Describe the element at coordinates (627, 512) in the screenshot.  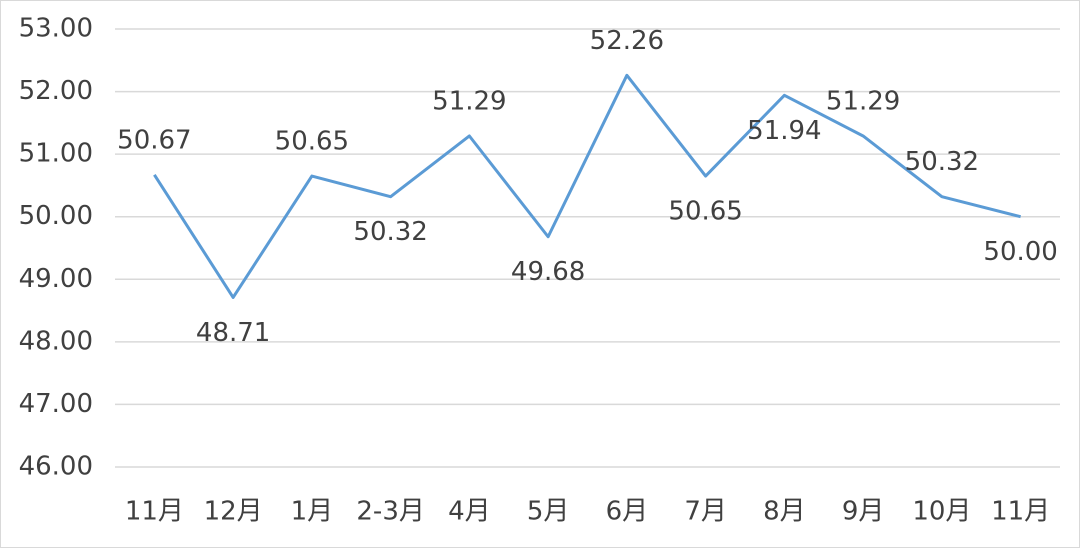
I see `x-tick-label: 6月` at that location.